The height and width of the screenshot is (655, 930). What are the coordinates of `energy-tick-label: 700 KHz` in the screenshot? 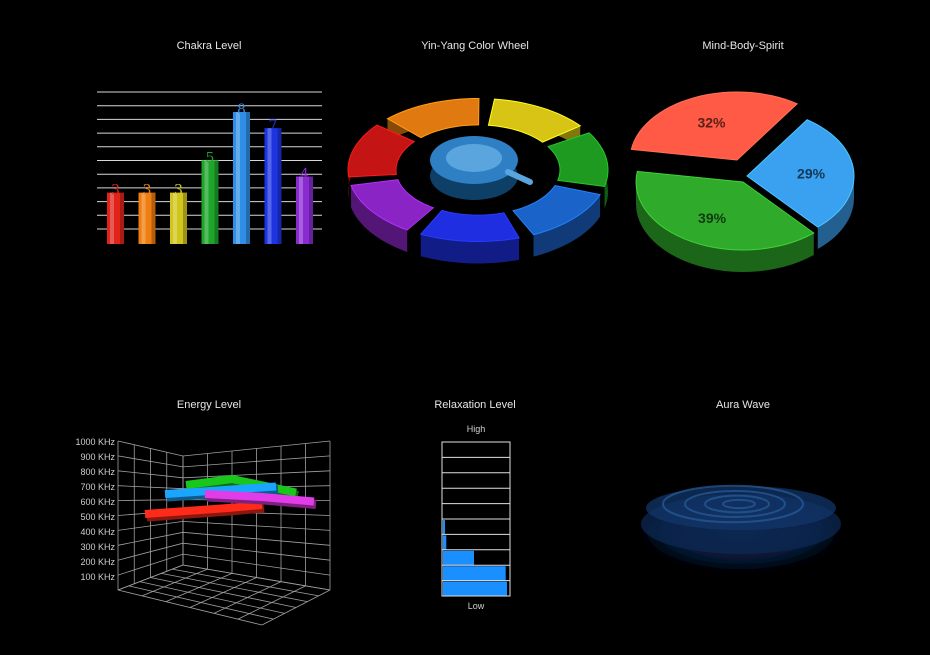 It's located at (97, 487).